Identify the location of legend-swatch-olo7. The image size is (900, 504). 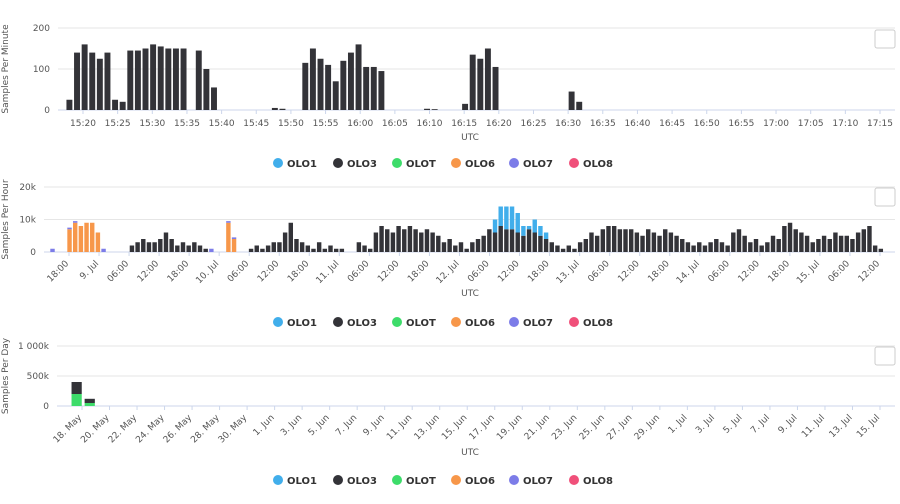
(514, 163).